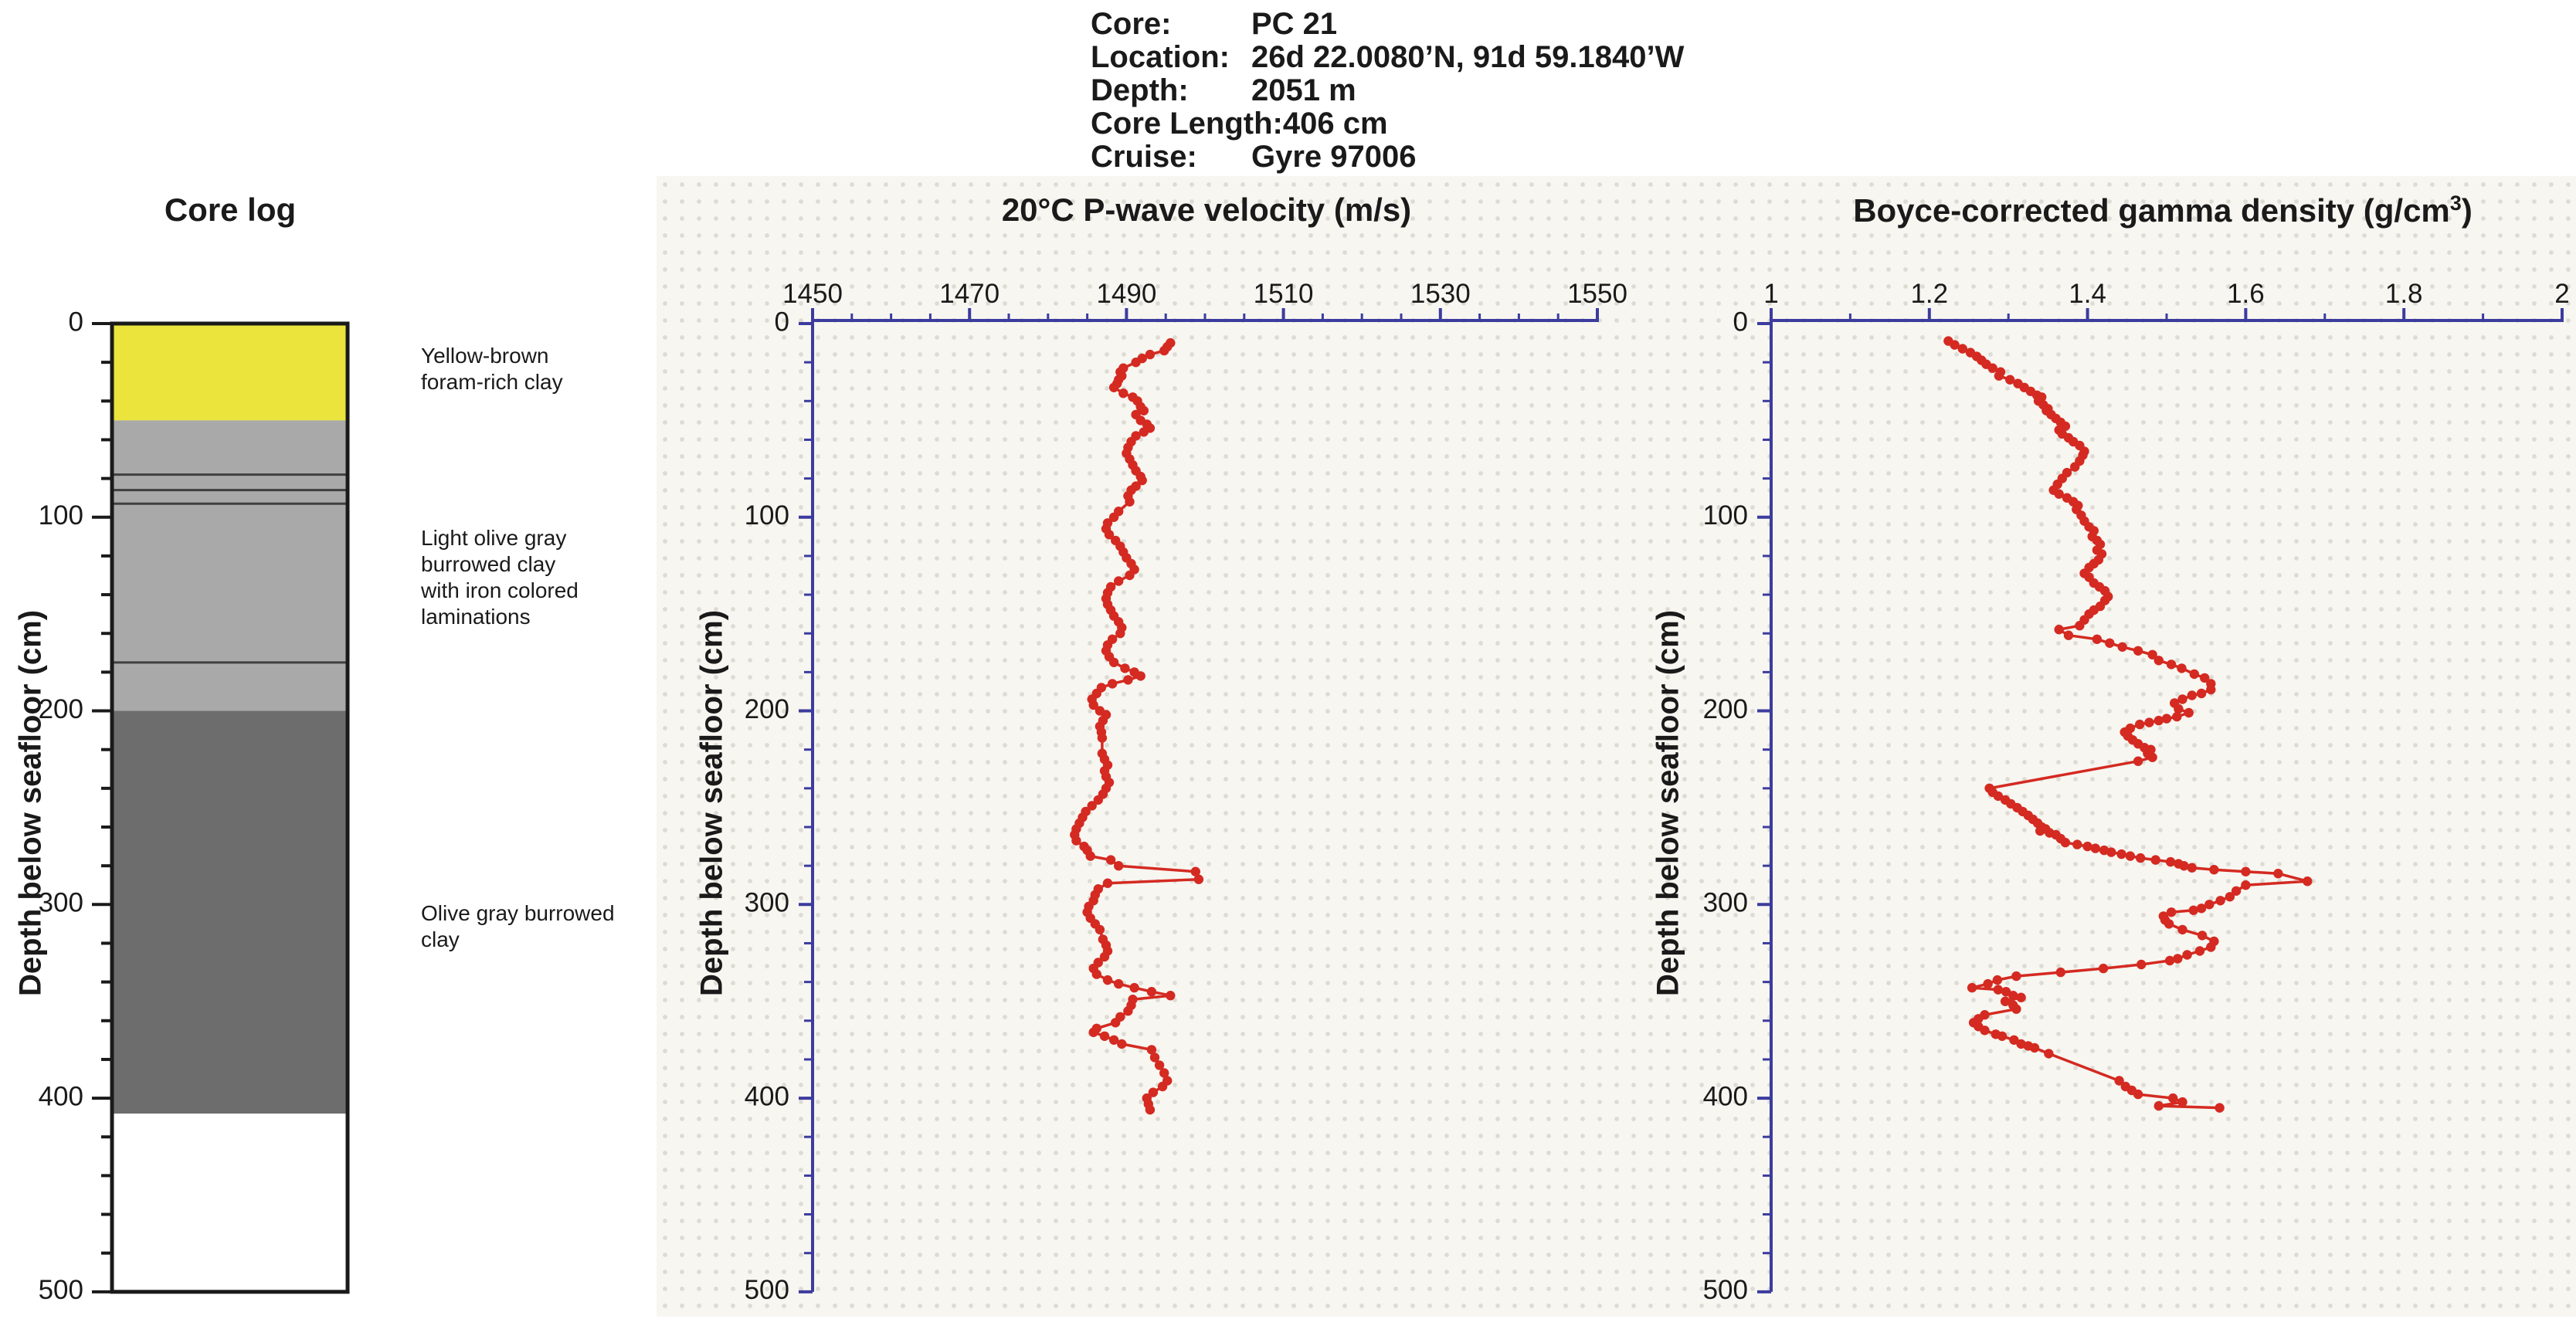 This screenshot has height=1329, width=2576. I want to click on gamma-depth-axis-label: Depth below seafloor (cm), so click(1668, 803).